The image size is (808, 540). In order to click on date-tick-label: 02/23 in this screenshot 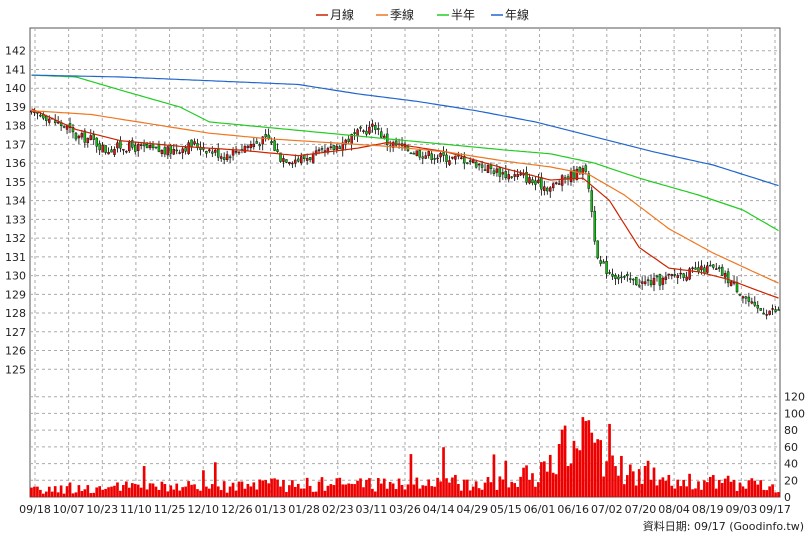, I will do `click(338, 509)`.